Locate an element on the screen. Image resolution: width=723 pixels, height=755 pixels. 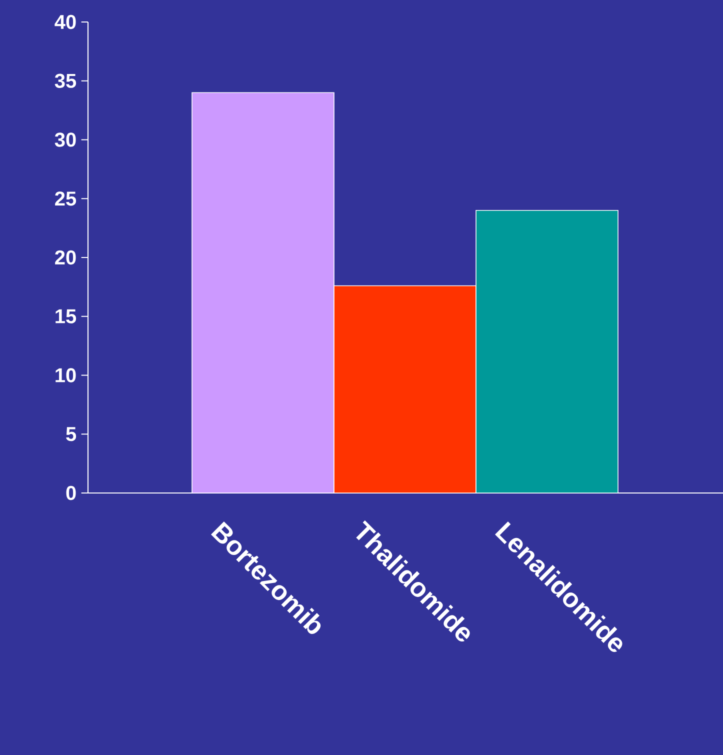
y-tick-label: 25 is located at coordinates (65, 199).